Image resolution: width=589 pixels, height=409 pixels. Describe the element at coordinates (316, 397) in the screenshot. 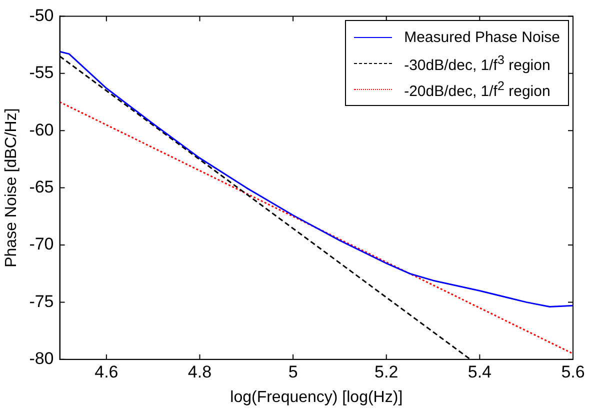

I see `x-axis-title: log(Frequency) [log(Hz)]` at that location.